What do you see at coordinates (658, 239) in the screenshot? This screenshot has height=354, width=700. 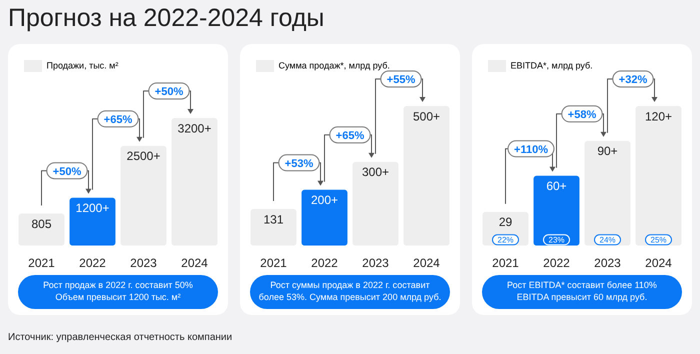 I see `annotation: 25%` at bounding box center [658, 239].